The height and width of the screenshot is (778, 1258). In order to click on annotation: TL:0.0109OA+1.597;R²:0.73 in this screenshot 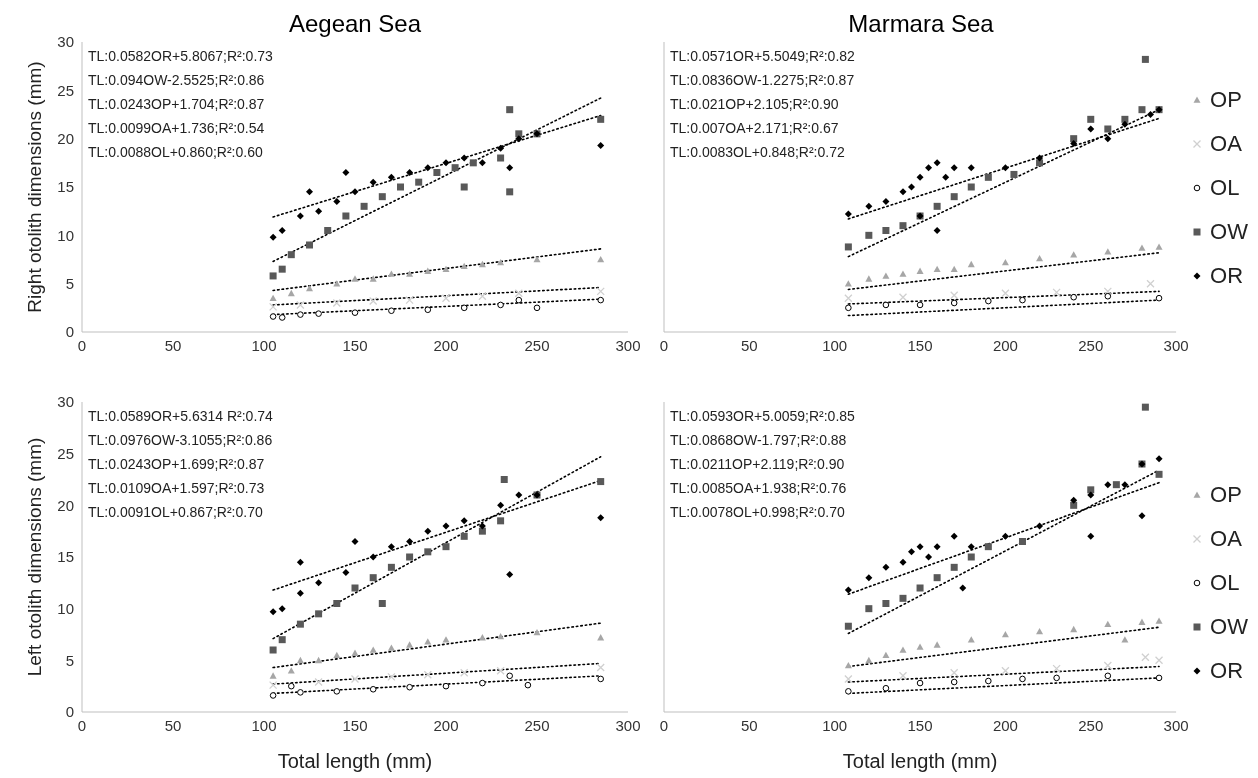, I will do `click(177, 488)`.